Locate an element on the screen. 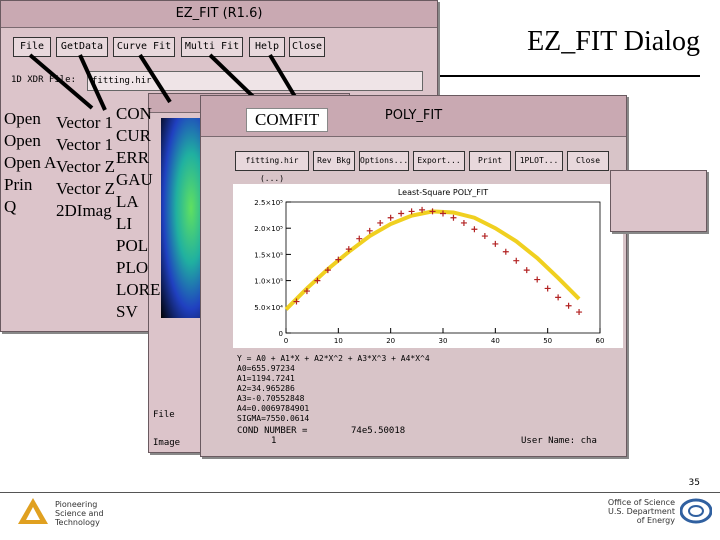  plot-frame is located at coordinates (443, 267).